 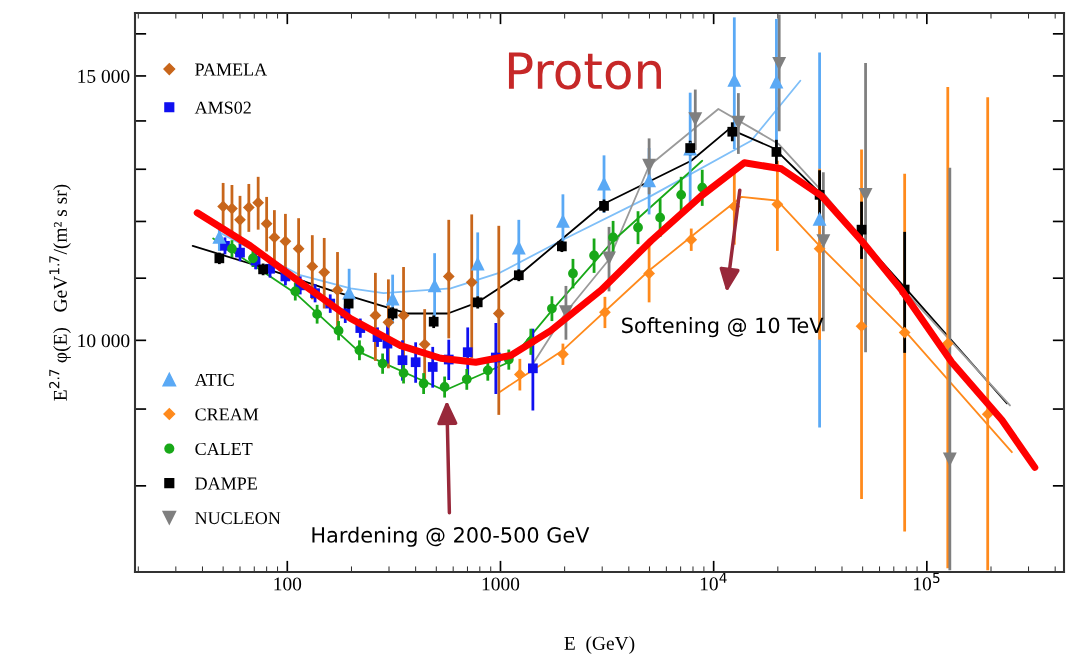 What do you see at coordinates (288, 584) in the screenshot?
I see `x-tick-label: 100` at bounding box center [288, 584].